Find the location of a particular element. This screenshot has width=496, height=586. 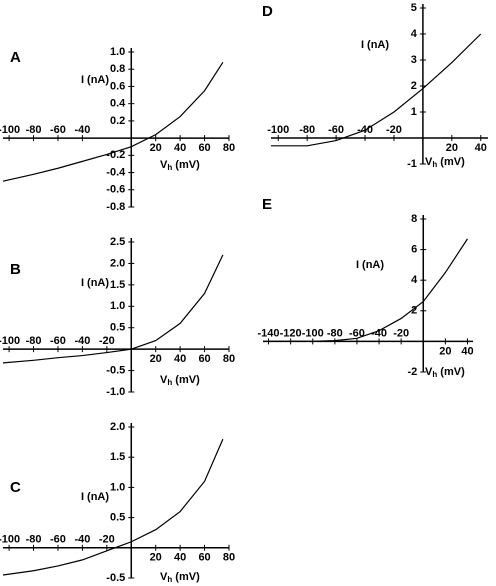

y-tick-label: -2 is located at coordinates (412, 372).